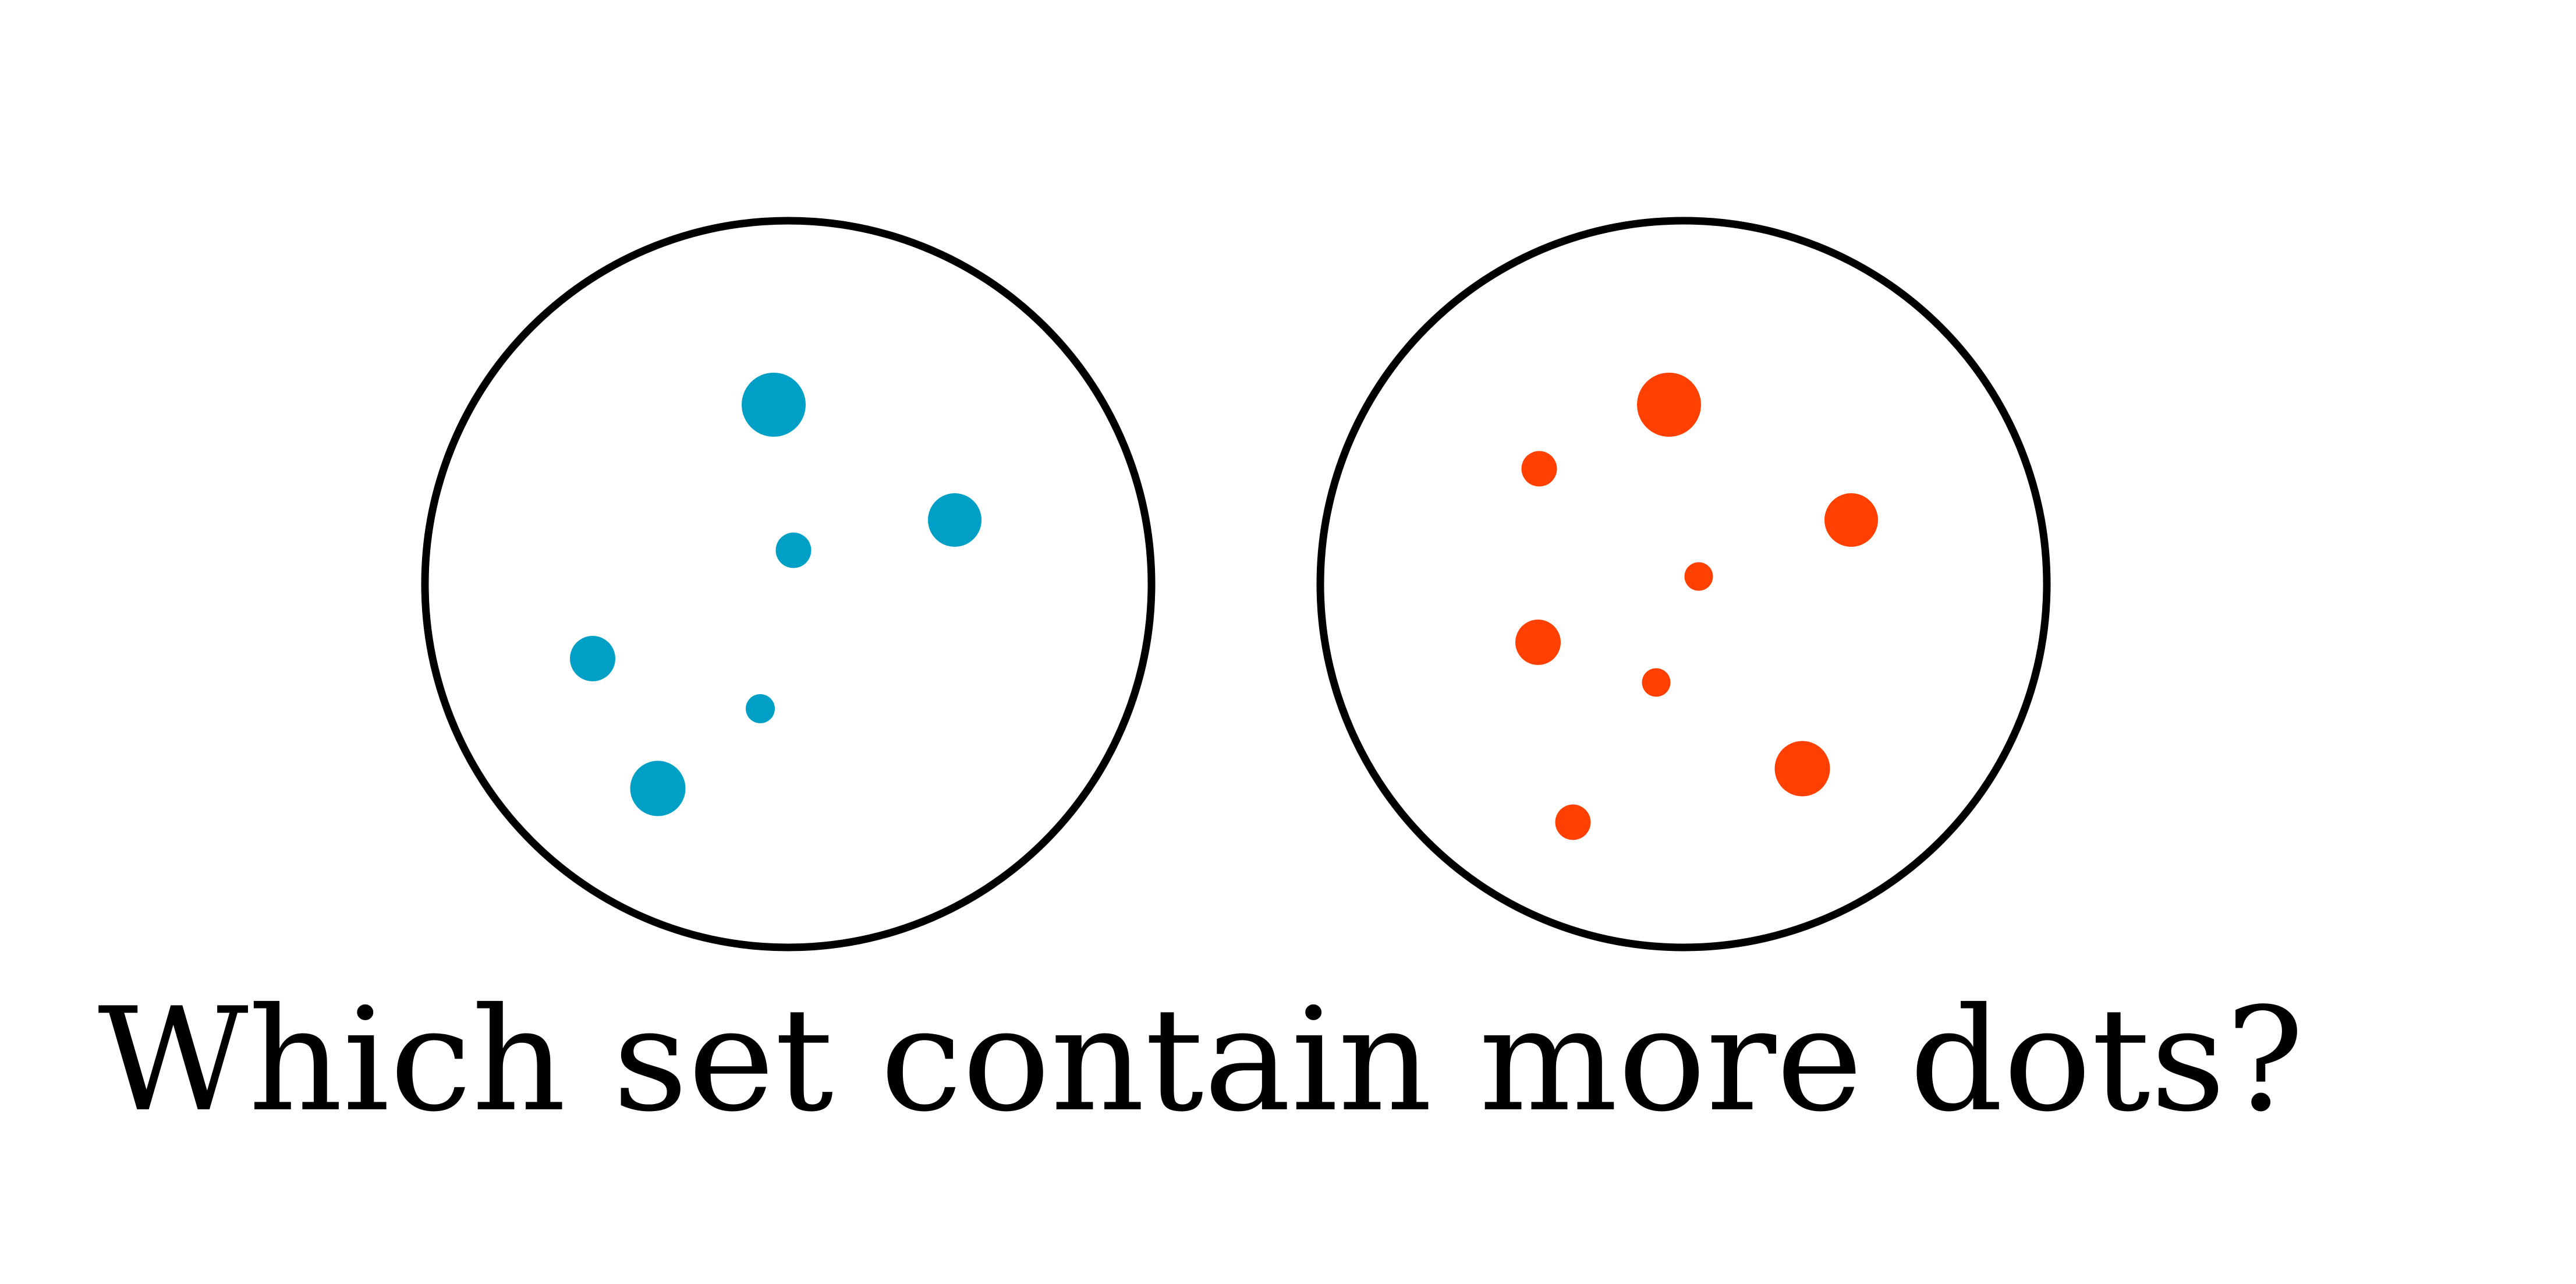  Describe the element at coordinates (775, 594) in the screenshot. I see `left-set-dots` at that location.